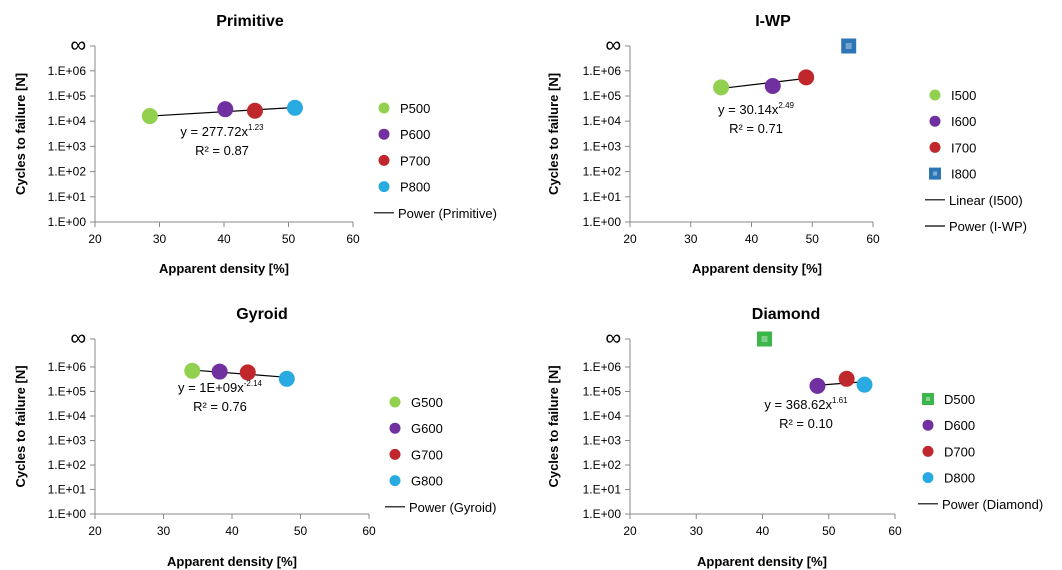 This screenshot has height=570, width=1062. I want to click on legend-label: I800, so click(963, 174).